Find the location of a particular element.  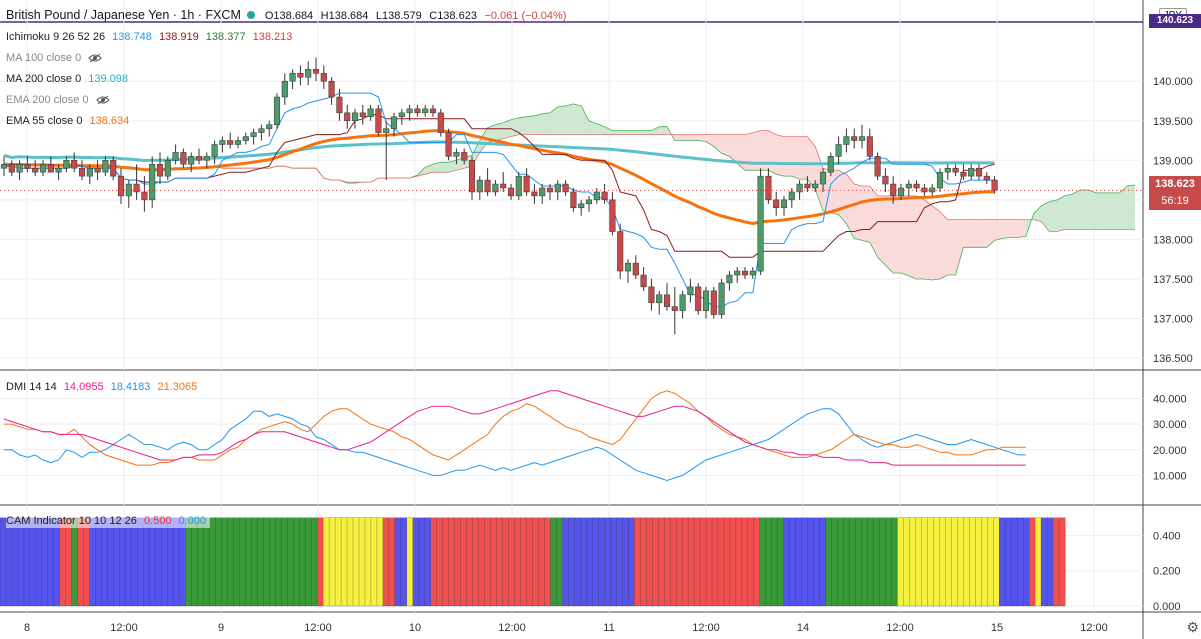

legend-cam: CAM Indicator 10 10 12 26 0.500 0.000 is located at coordinates (108, 521).